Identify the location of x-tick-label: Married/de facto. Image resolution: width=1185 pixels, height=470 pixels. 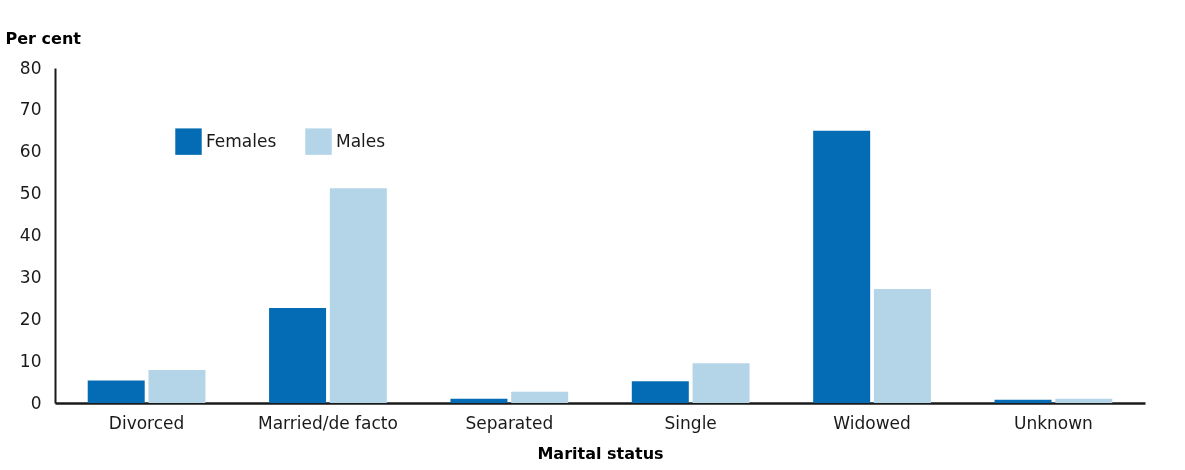
(327, 422).